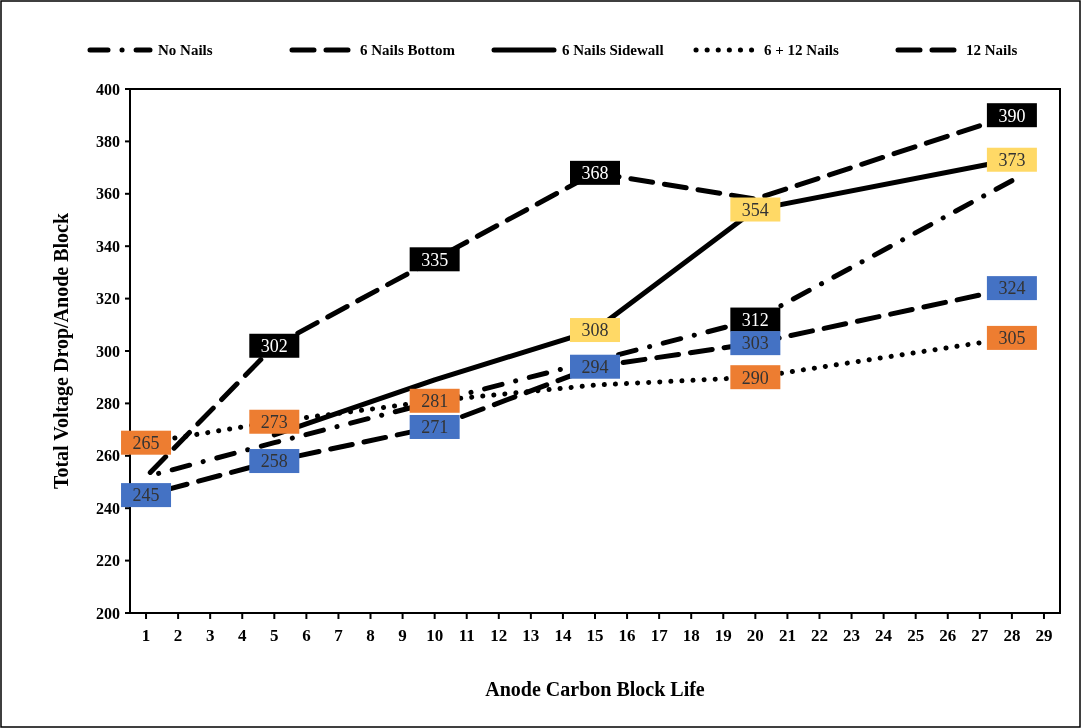 The width and height of the screenshot is (1081, 728). What do you see at coordinates (146, 495) in the screenshot?
I see `data-label: 245` at bounding box center [146, 495].